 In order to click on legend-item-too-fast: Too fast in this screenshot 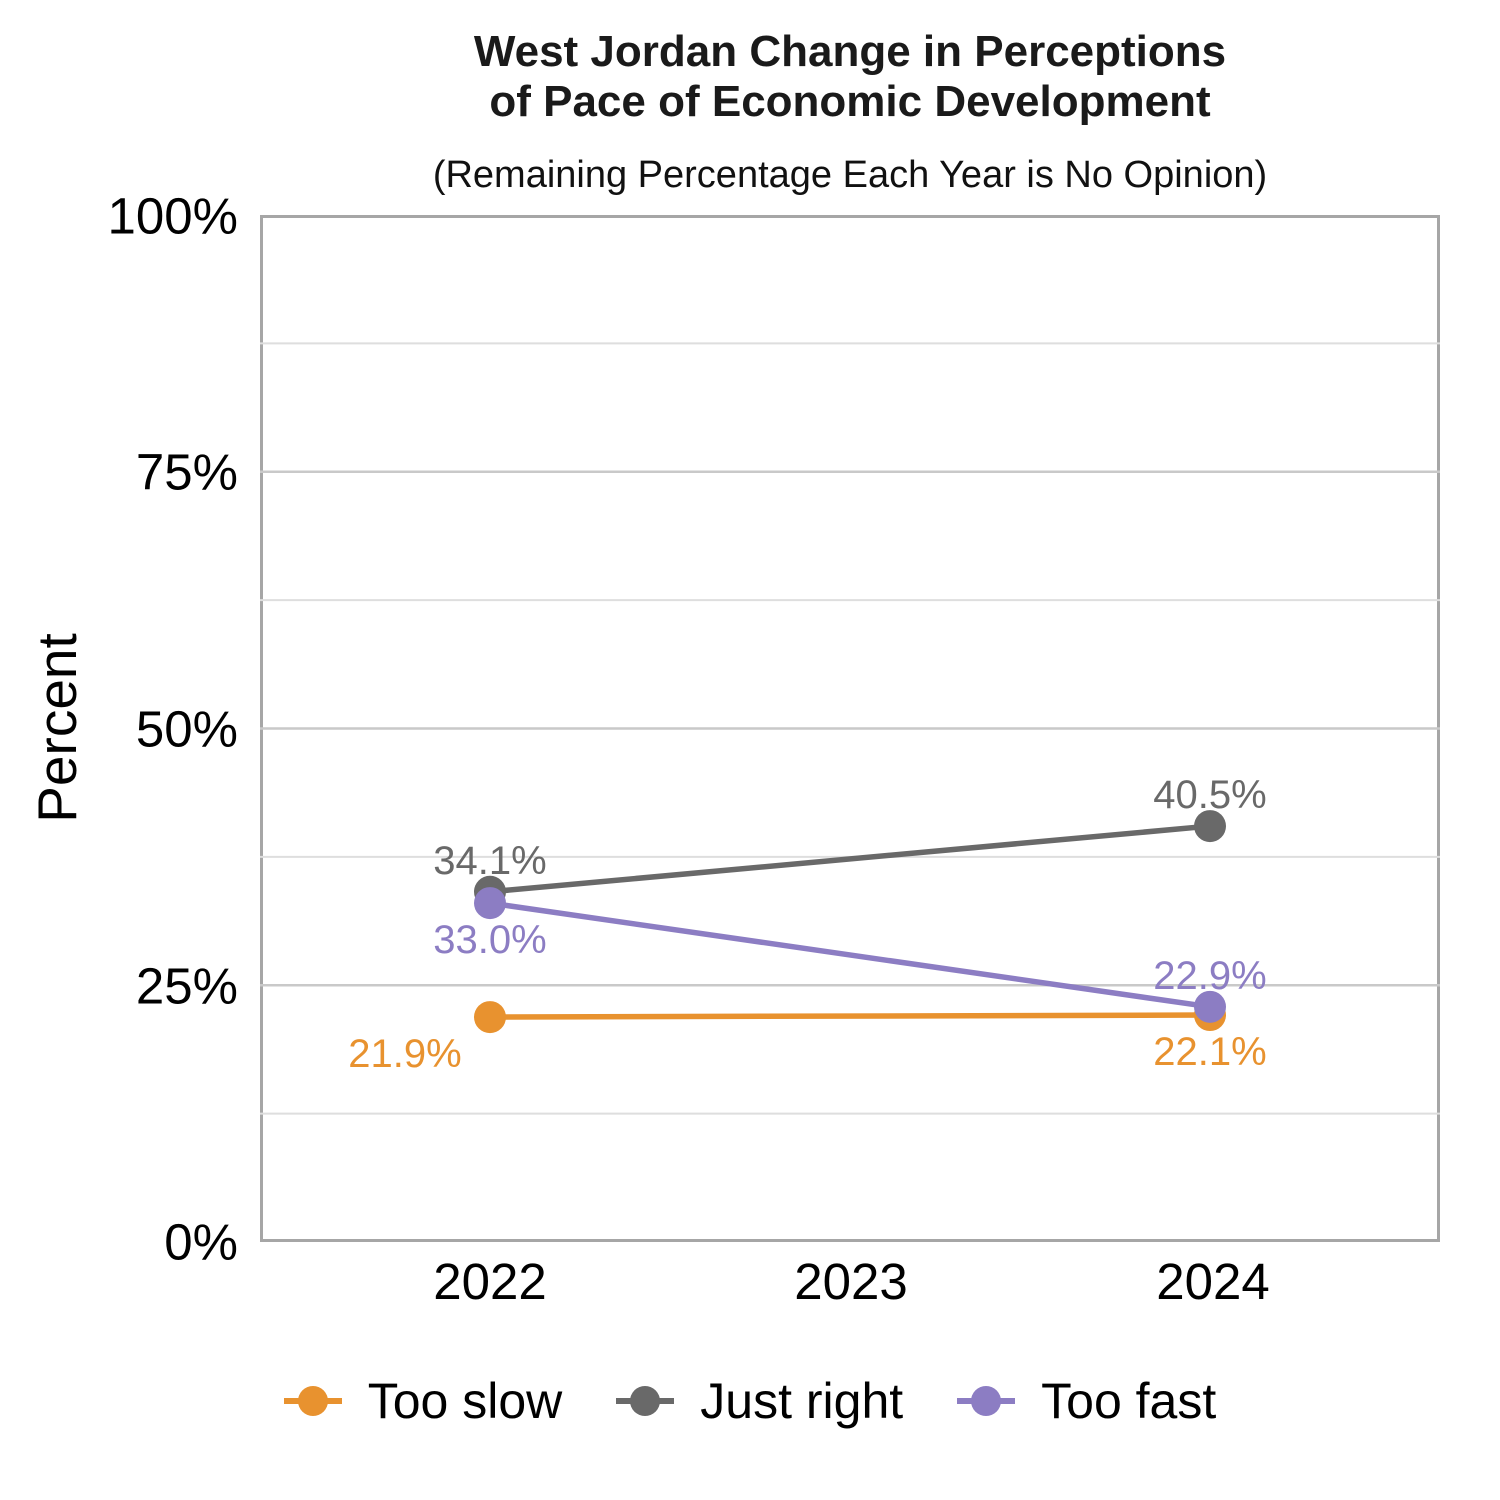, I will do `click(1086, 1401)`.